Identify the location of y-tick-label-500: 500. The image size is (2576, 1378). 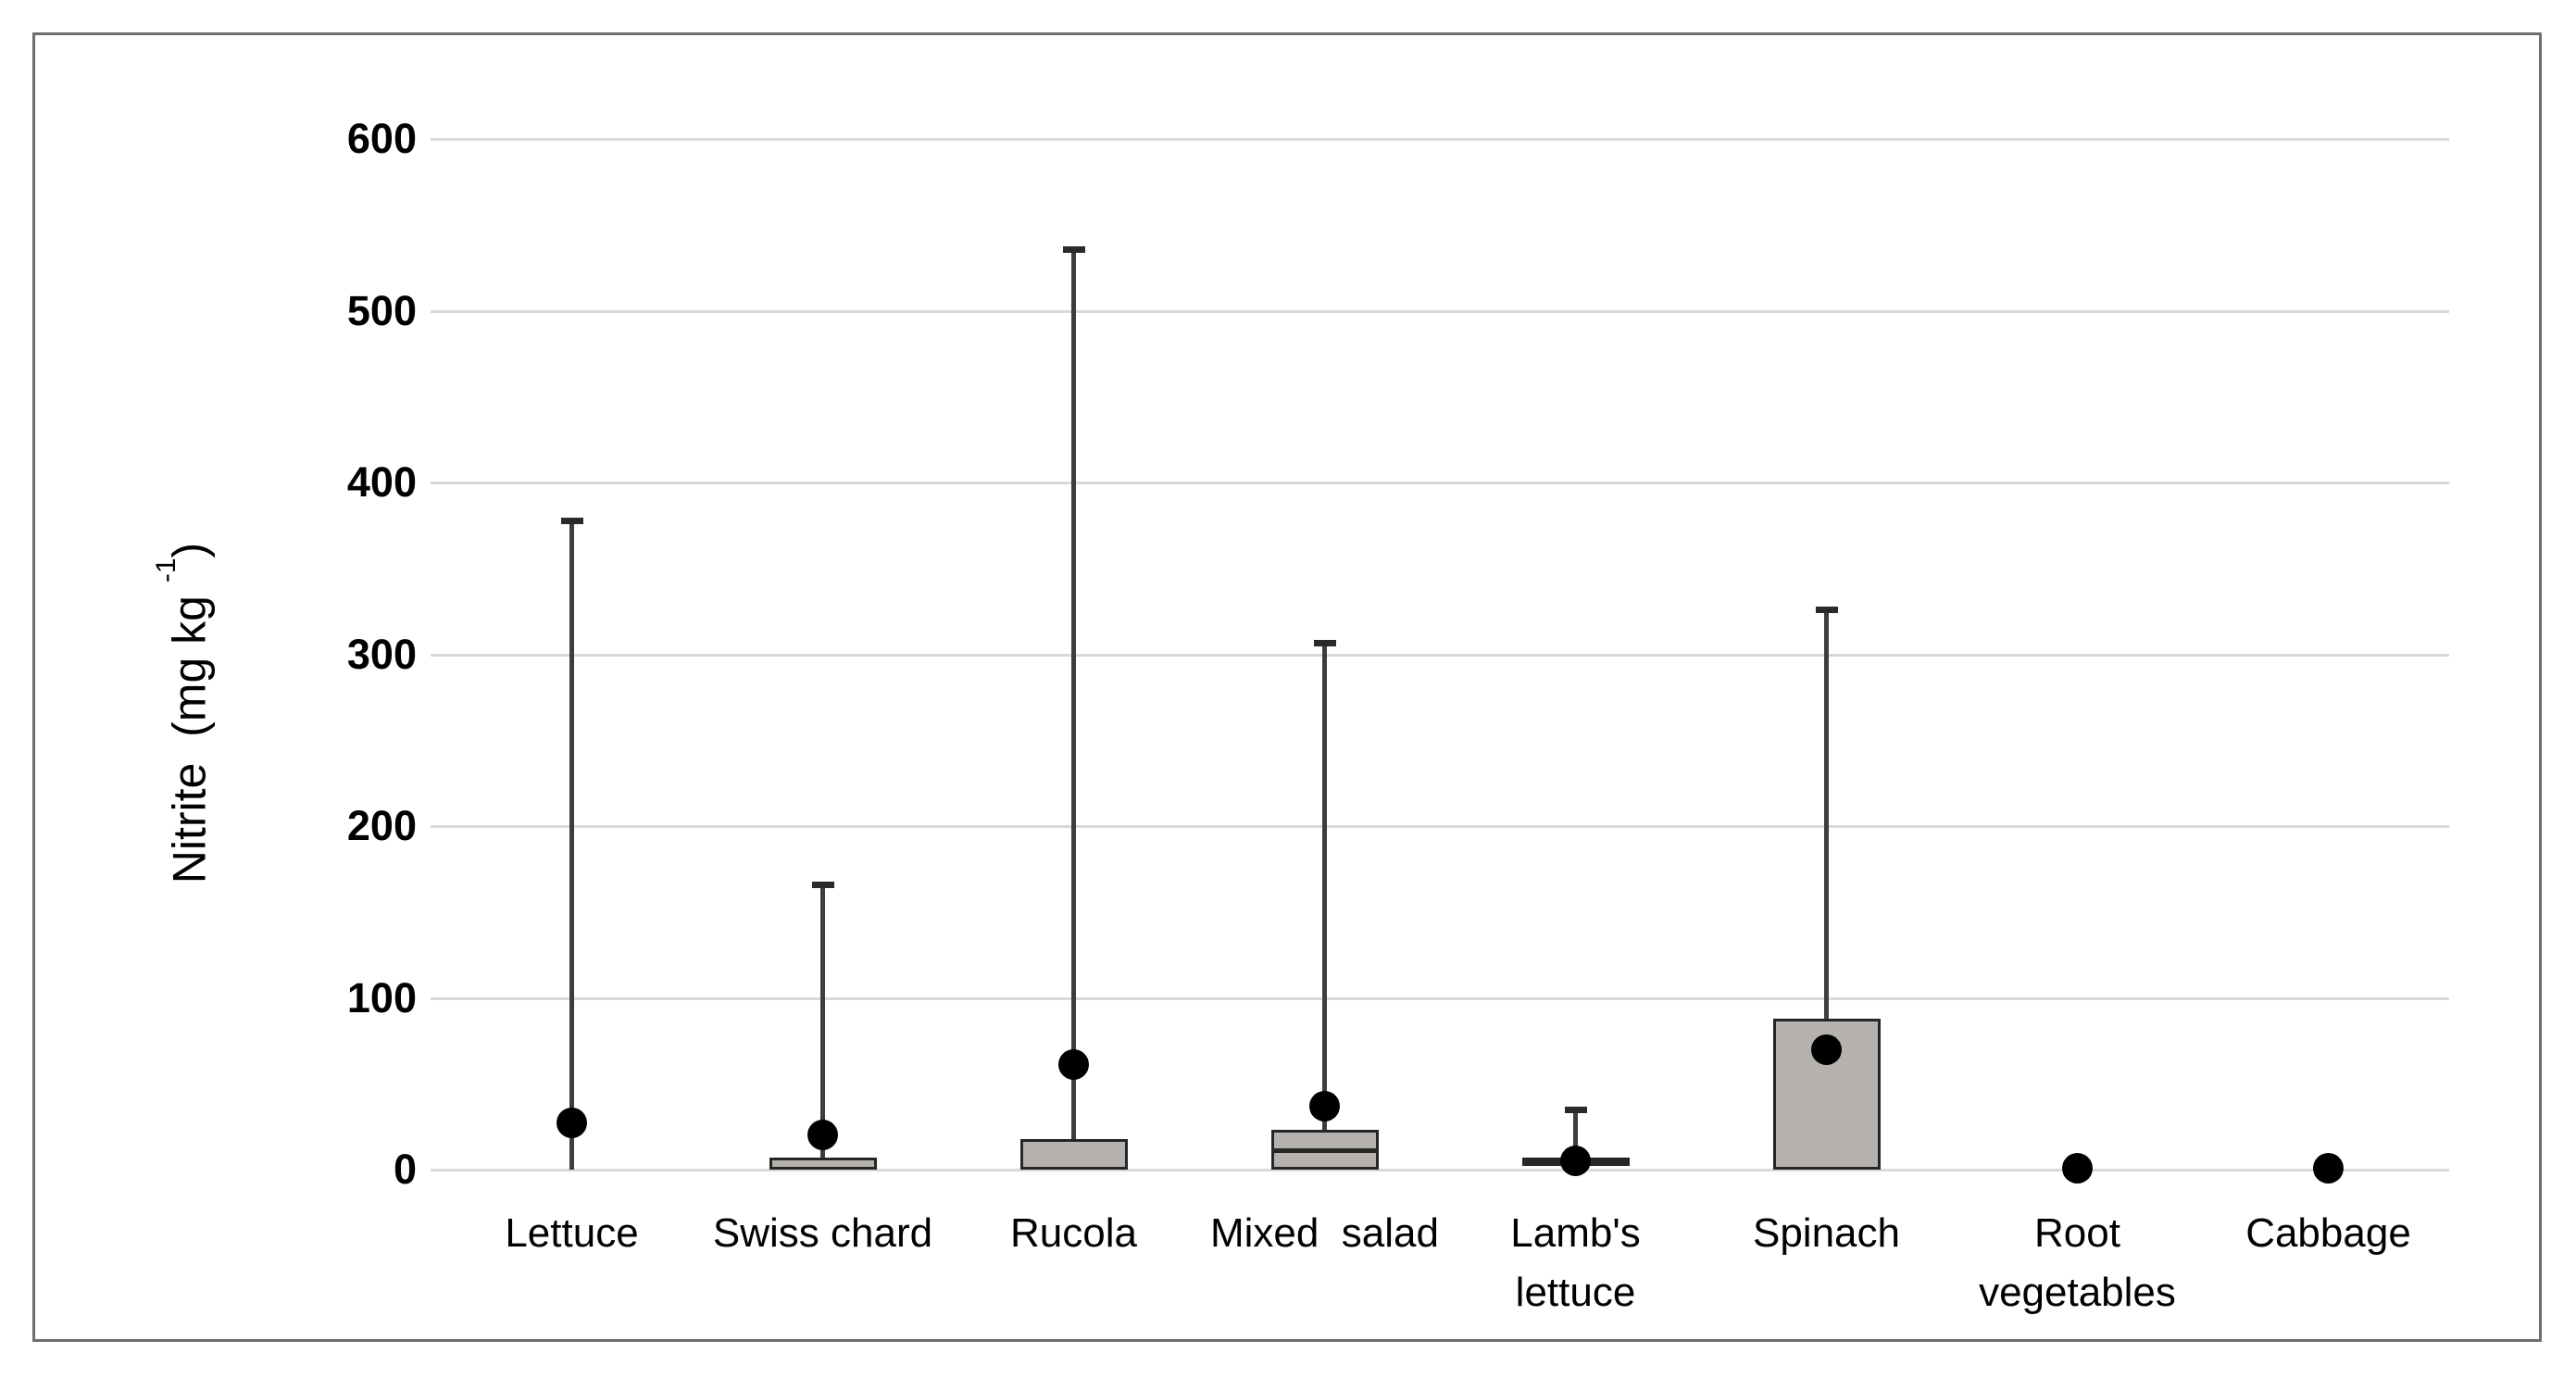
(381, 310).